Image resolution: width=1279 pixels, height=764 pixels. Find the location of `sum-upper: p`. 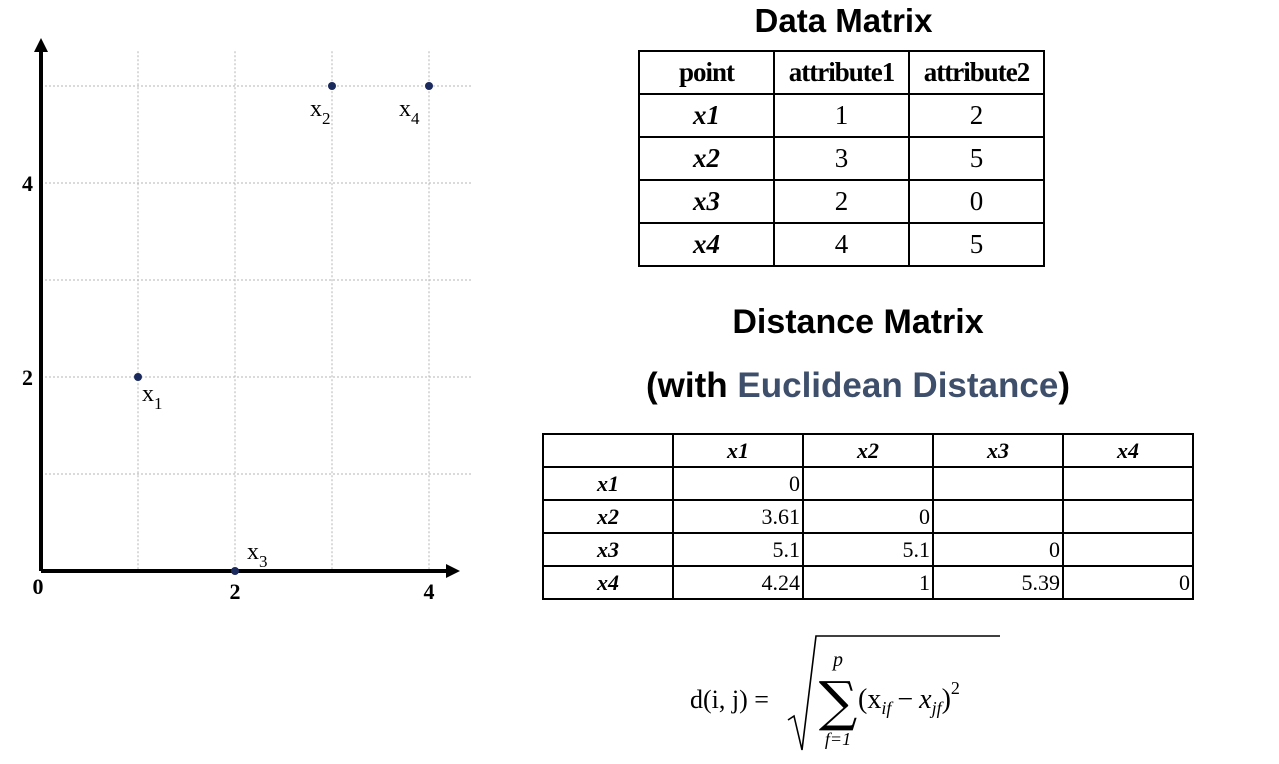

sum-upper: p is located at coordinates (837, 660).